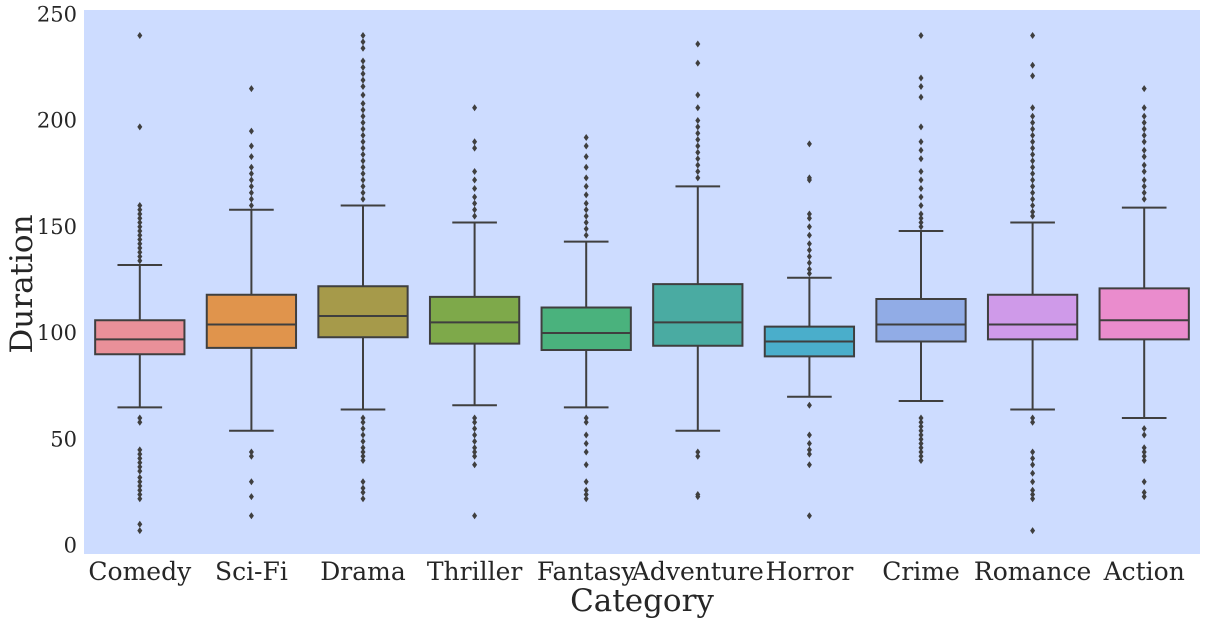 The height and width of the screenshot is (624, 1207). Describe the element at coordinates (251, 571) in the screenshot. I see `x-tick-label: Sci-Fi` at that location.